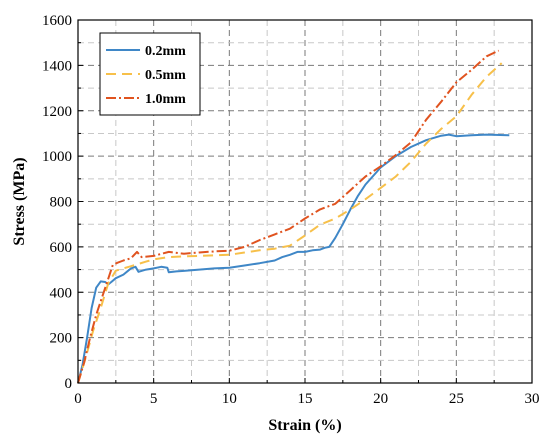  Describe the element at coordinates (165, 51) in the screenshot. I see `legend-label-0.2mm: 0.2mm` at that location.